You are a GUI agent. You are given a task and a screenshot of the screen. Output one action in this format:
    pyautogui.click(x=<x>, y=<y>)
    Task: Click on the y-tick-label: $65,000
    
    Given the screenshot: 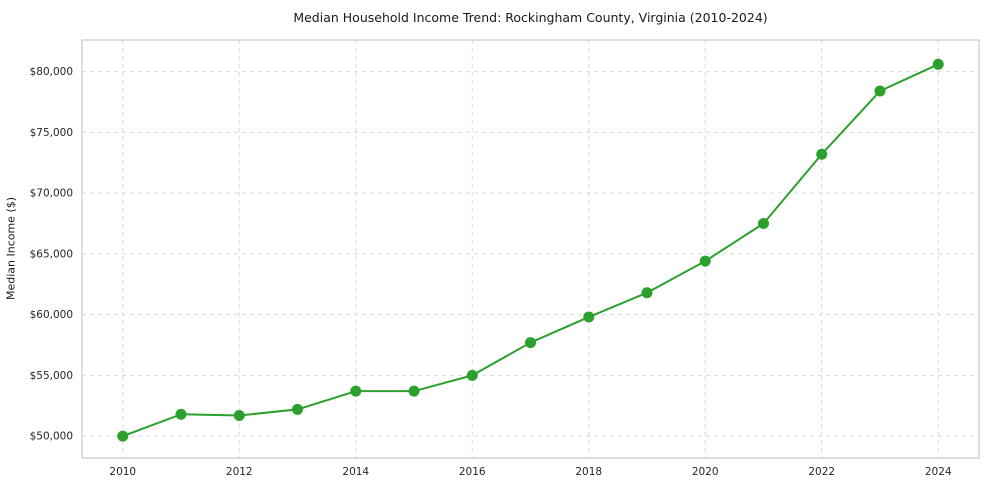 What is the action you would take?
    pyautogui.click(x=51, y=254)
    